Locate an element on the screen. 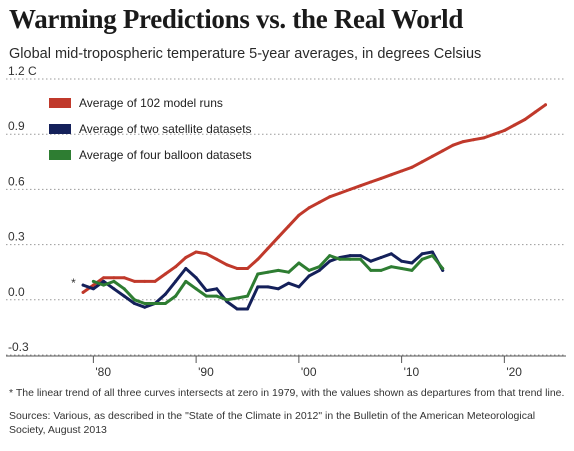  y-tick-label-3: 0.3 is located at coordinates (16, 237).